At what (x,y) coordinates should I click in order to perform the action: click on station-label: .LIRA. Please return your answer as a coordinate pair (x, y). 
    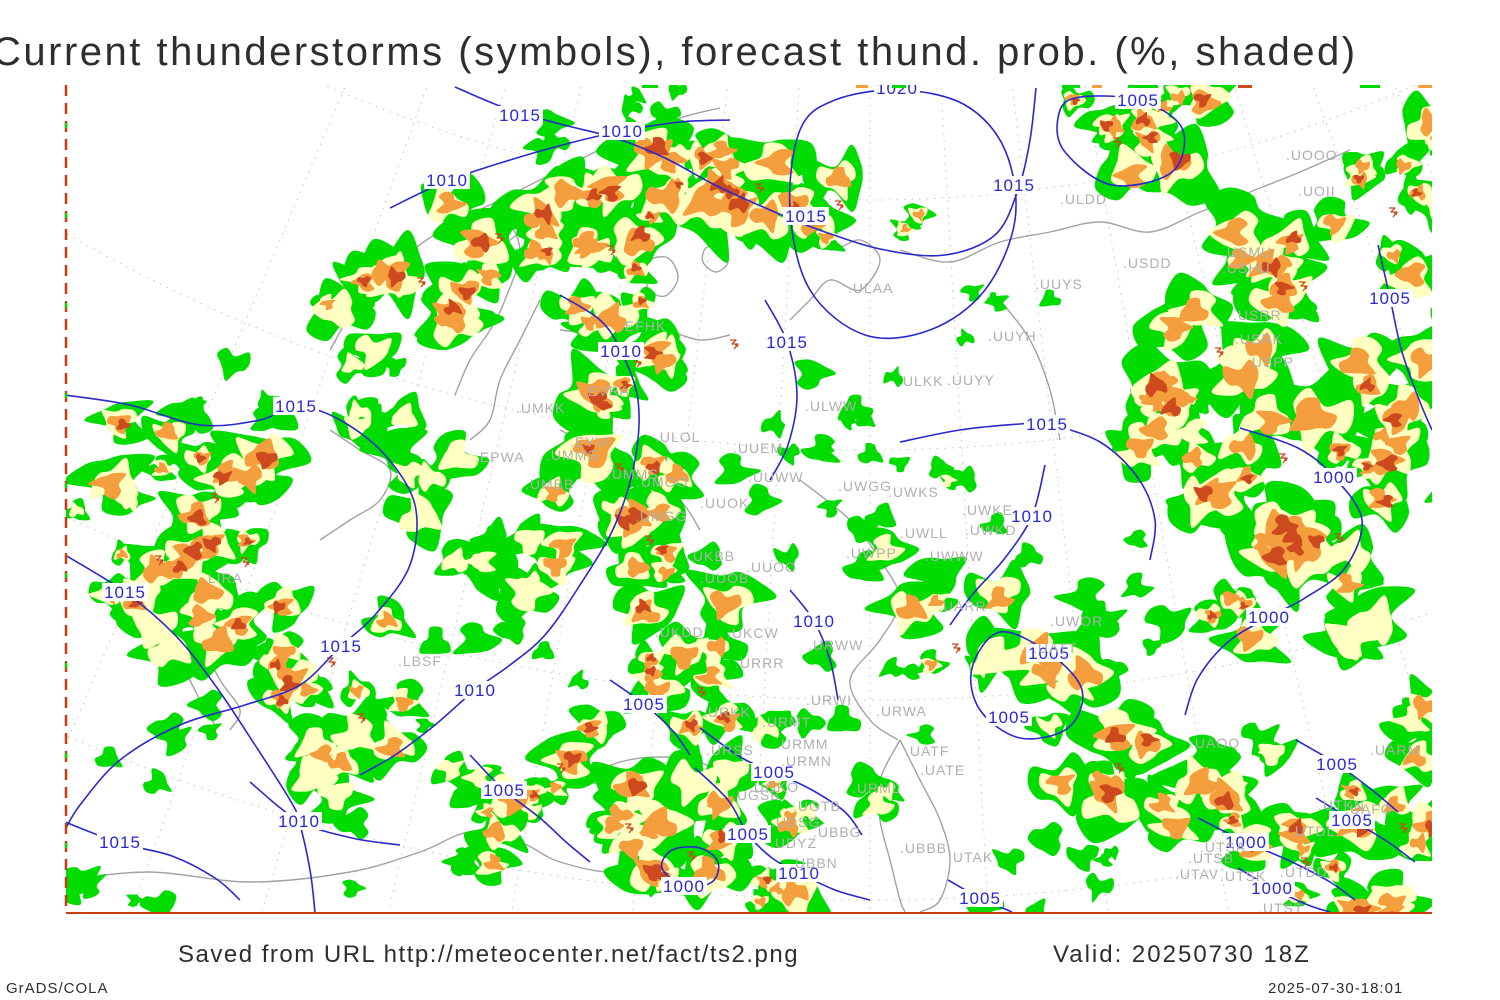
    Looking at the image, I should click on (223, 578).